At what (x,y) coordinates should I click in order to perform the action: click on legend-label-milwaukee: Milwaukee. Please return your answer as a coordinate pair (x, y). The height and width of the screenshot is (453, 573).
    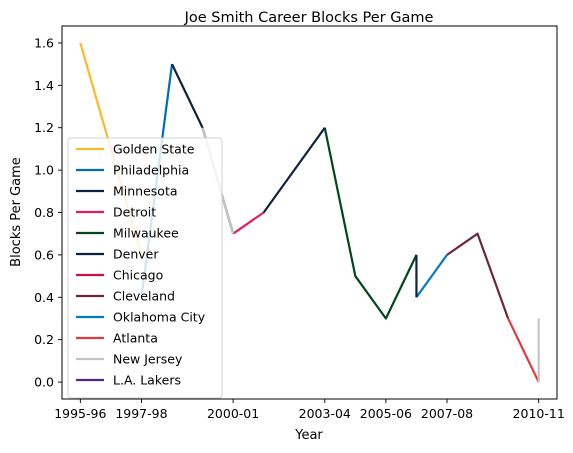
    Looking at the image, I should click on (146, 233).